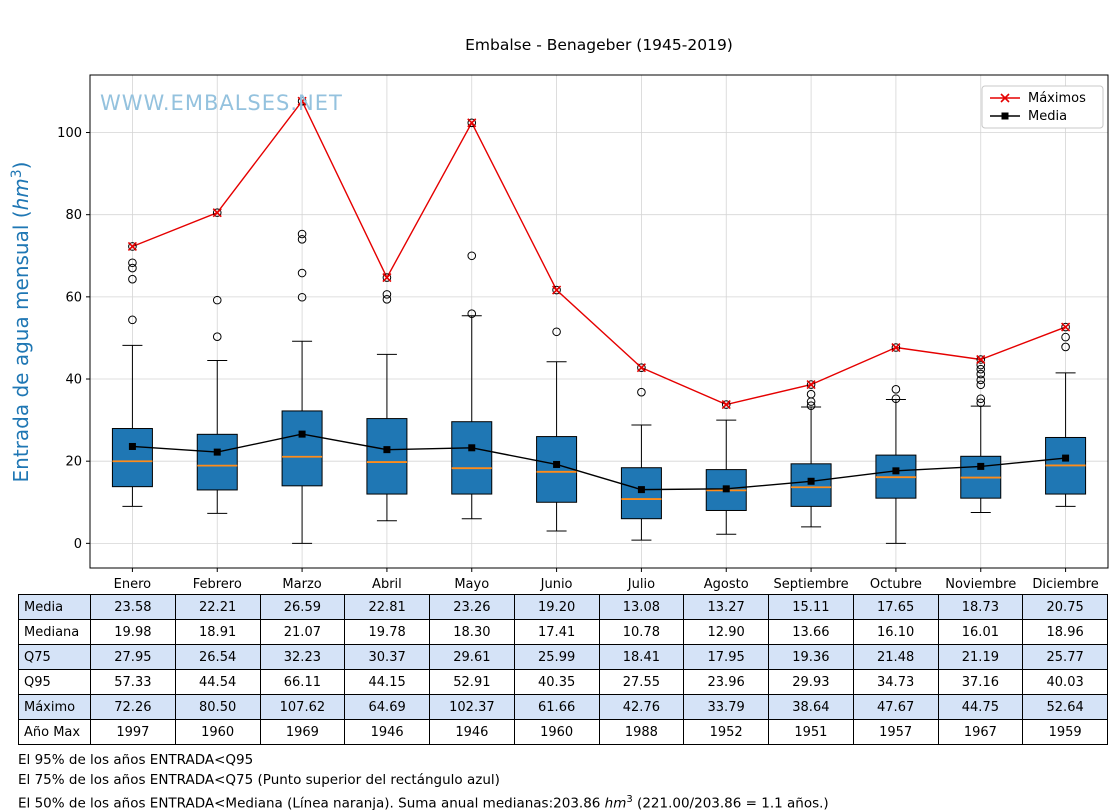  Describe the element at coordinates (1066, 419) in the screenshot. I see `boxplot-diciembre` at that location.